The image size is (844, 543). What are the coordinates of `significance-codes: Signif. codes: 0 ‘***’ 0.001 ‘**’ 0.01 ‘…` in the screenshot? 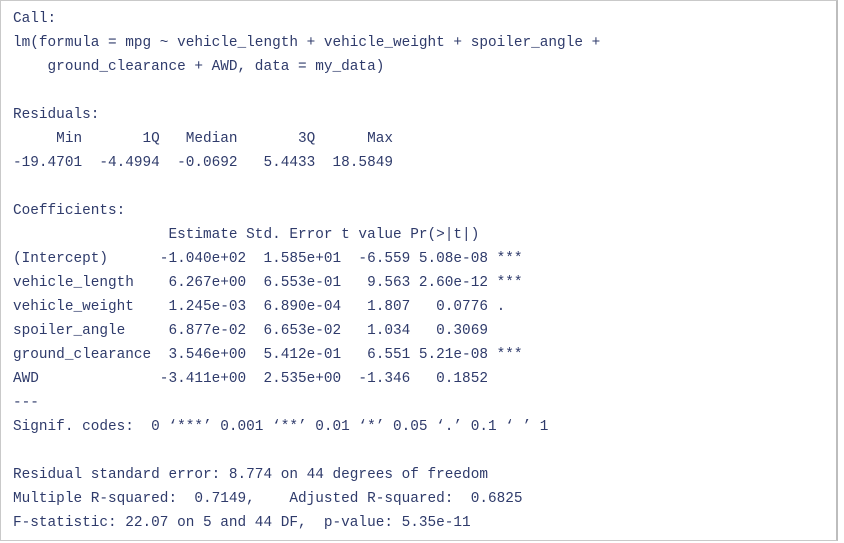 It's located at (281, 427).